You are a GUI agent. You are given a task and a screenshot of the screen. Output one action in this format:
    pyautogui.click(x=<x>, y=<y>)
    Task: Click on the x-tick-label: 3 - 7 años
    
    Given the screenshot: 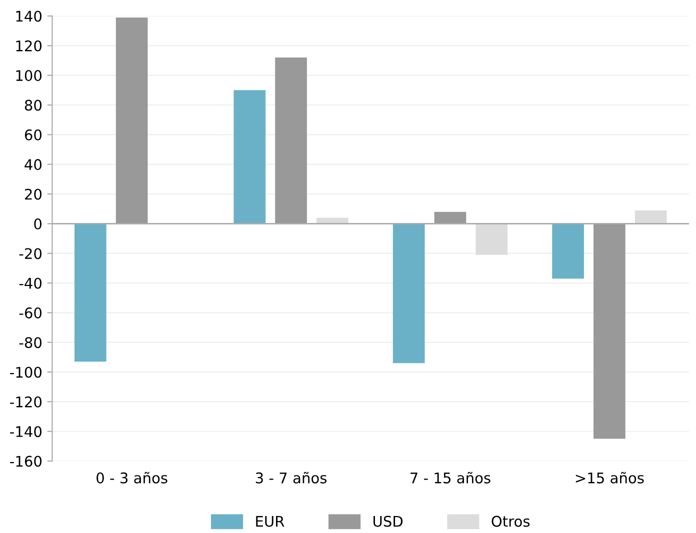 What is the action you would take?
    pyautogui.click(x=291, y=478)
    